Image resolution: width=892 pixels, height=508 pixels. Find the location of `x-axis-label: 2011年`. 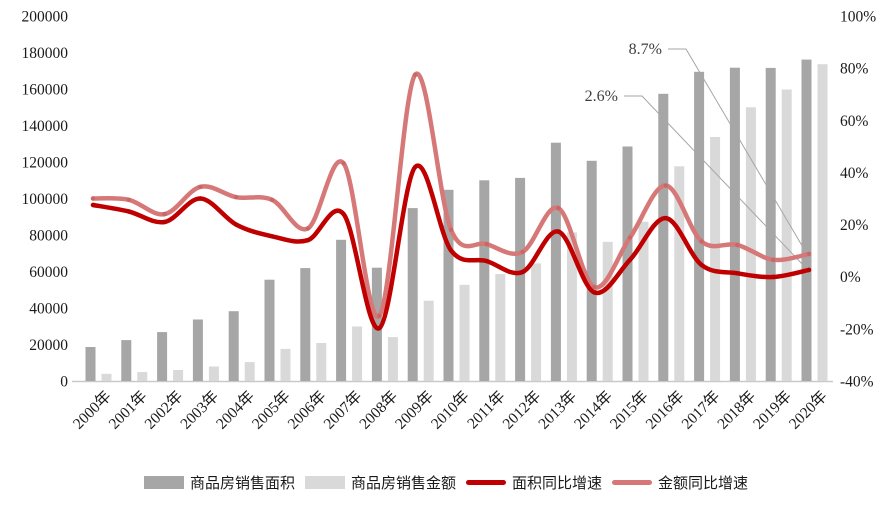

x-axis-label: 2011年 is located at coordinates (485, 409).